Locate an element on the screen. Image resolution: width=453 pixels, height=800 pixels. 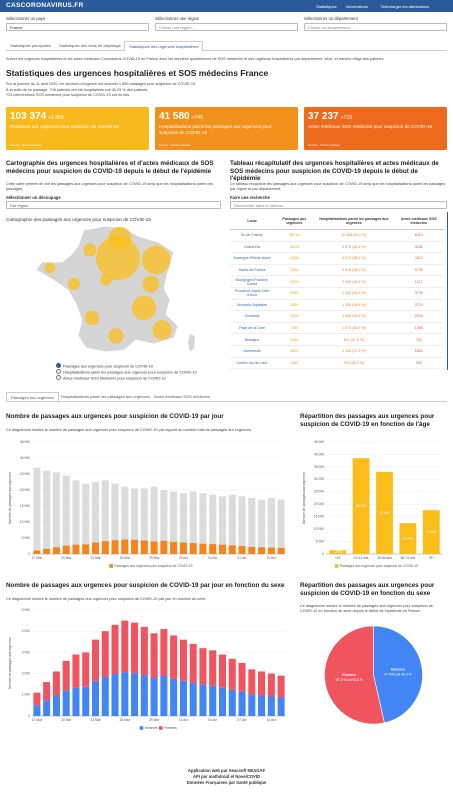
y-tick-label: 20 000 is located at coordinates (319, 504).